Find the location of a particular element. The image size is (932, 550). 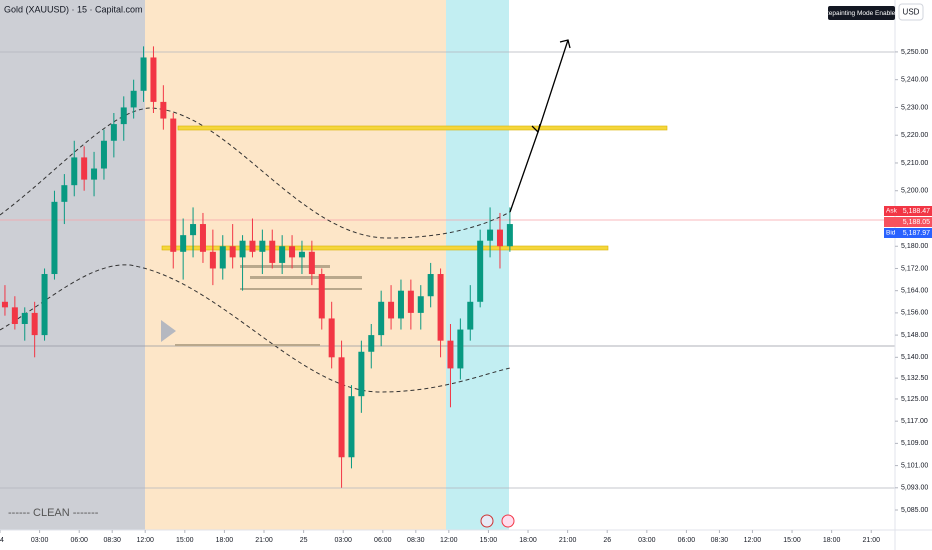

y-tick-label: 5,200.00 is located at coordinates (914, 191).